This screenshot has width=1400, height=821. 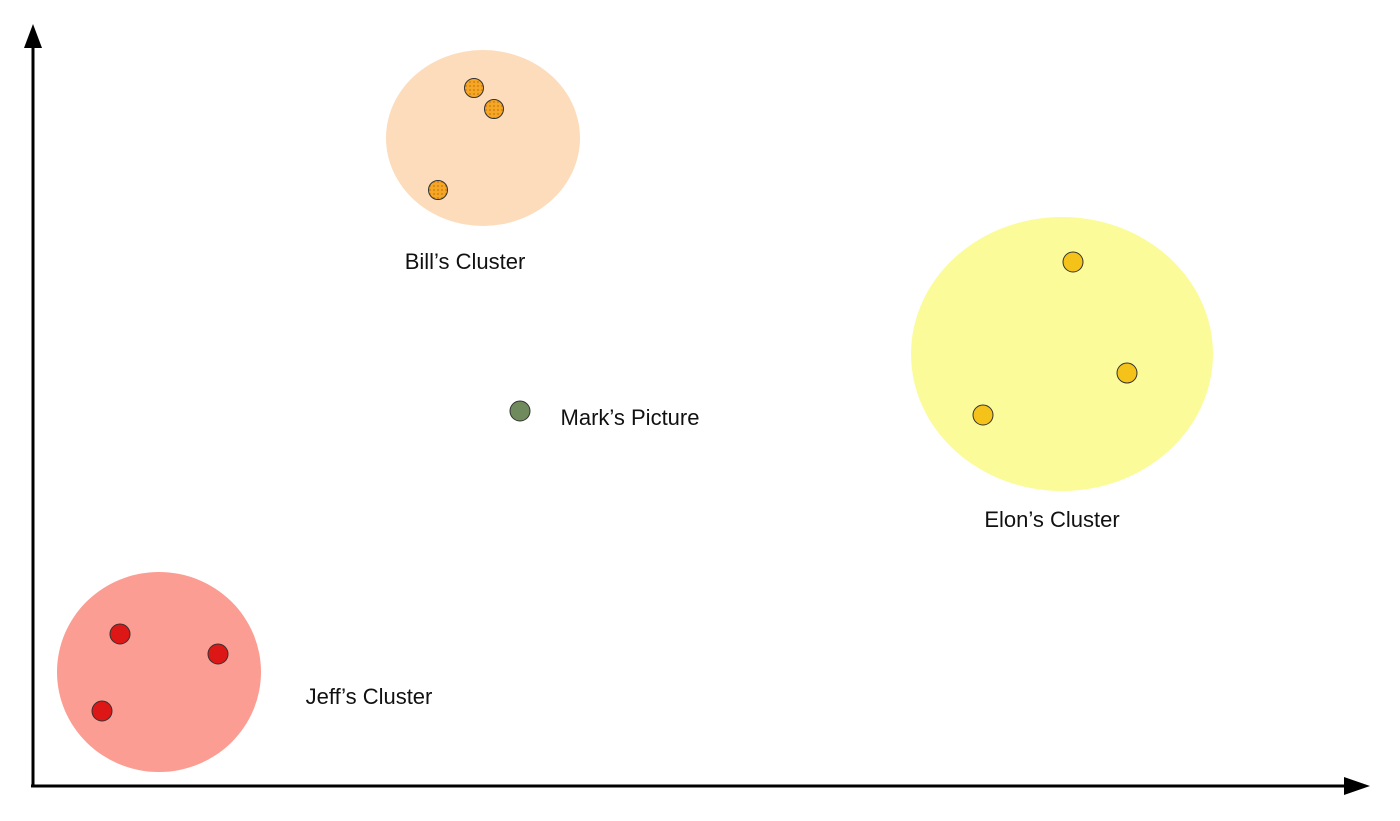 What do you see at coordinates (159, 672) in the screenshot?
I see `cluster-jeff-region` at bounding box center [159, 672].